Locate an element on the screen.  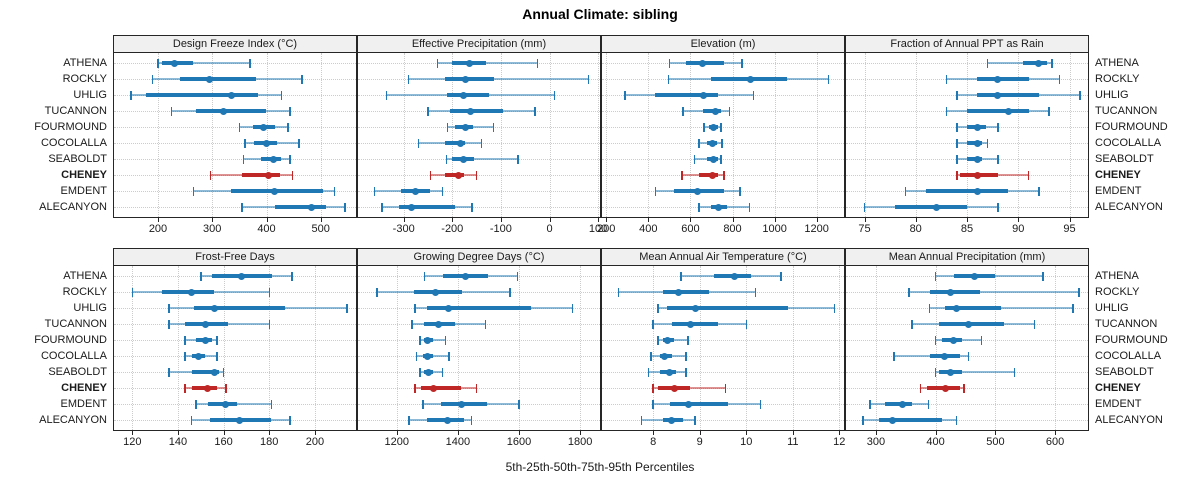
row-label-right: EMDENT is located at coordinates (1118, 404).